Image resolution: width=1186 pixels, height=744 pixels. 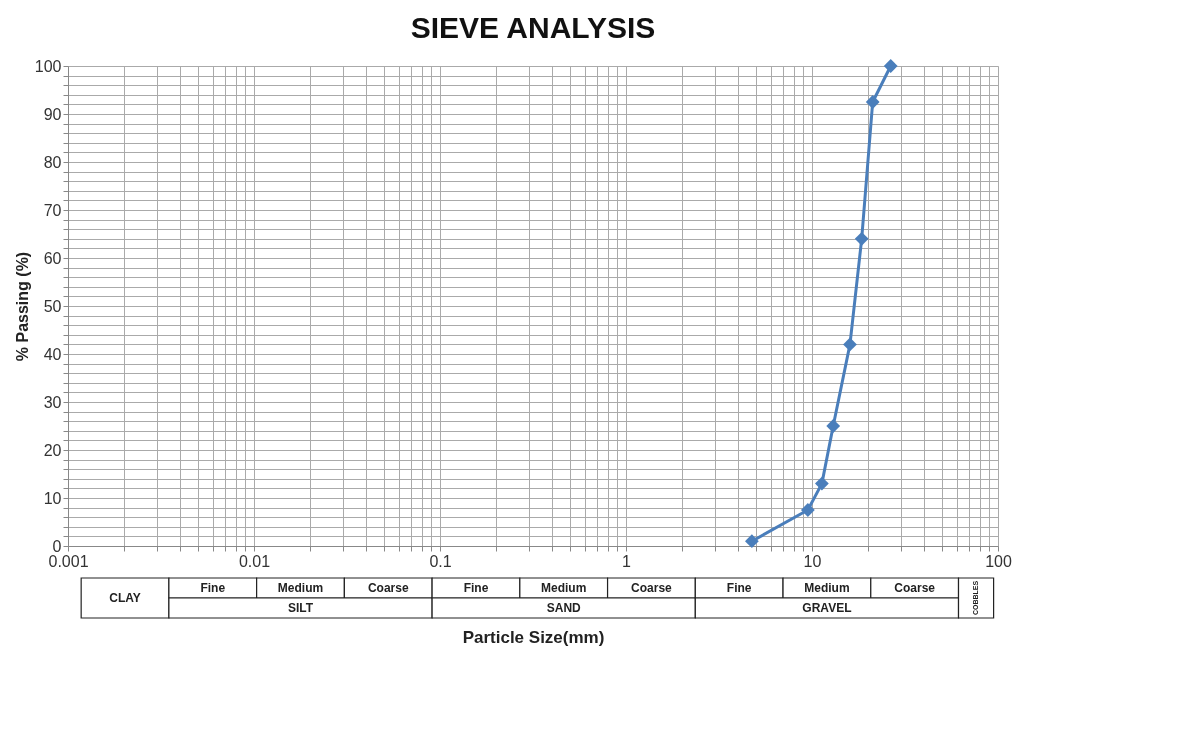 What do you see at coordinates (57, 546) in the screenshot?
I see `y-tick-label: 0` at bounding box center [57, 546].